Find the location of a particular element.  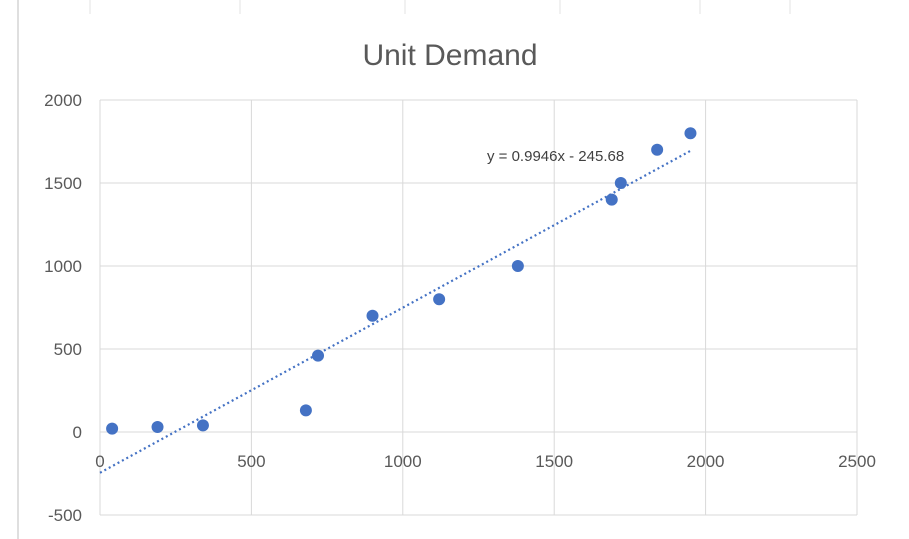

x-tick-label: 2500 is located at coordinates (857, 461).